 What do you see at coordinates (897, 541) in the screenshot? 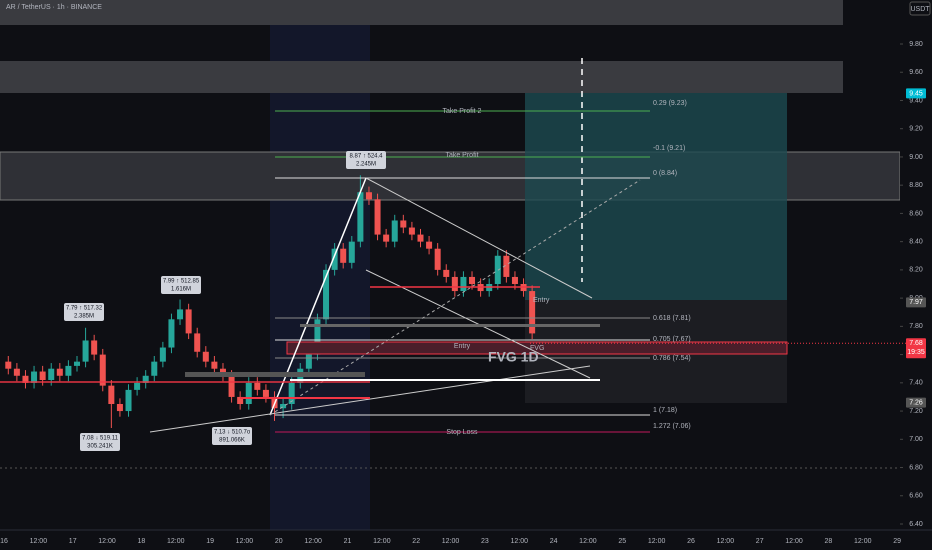
I see `time-tick-label: 29` at bounding box center [897, 541].